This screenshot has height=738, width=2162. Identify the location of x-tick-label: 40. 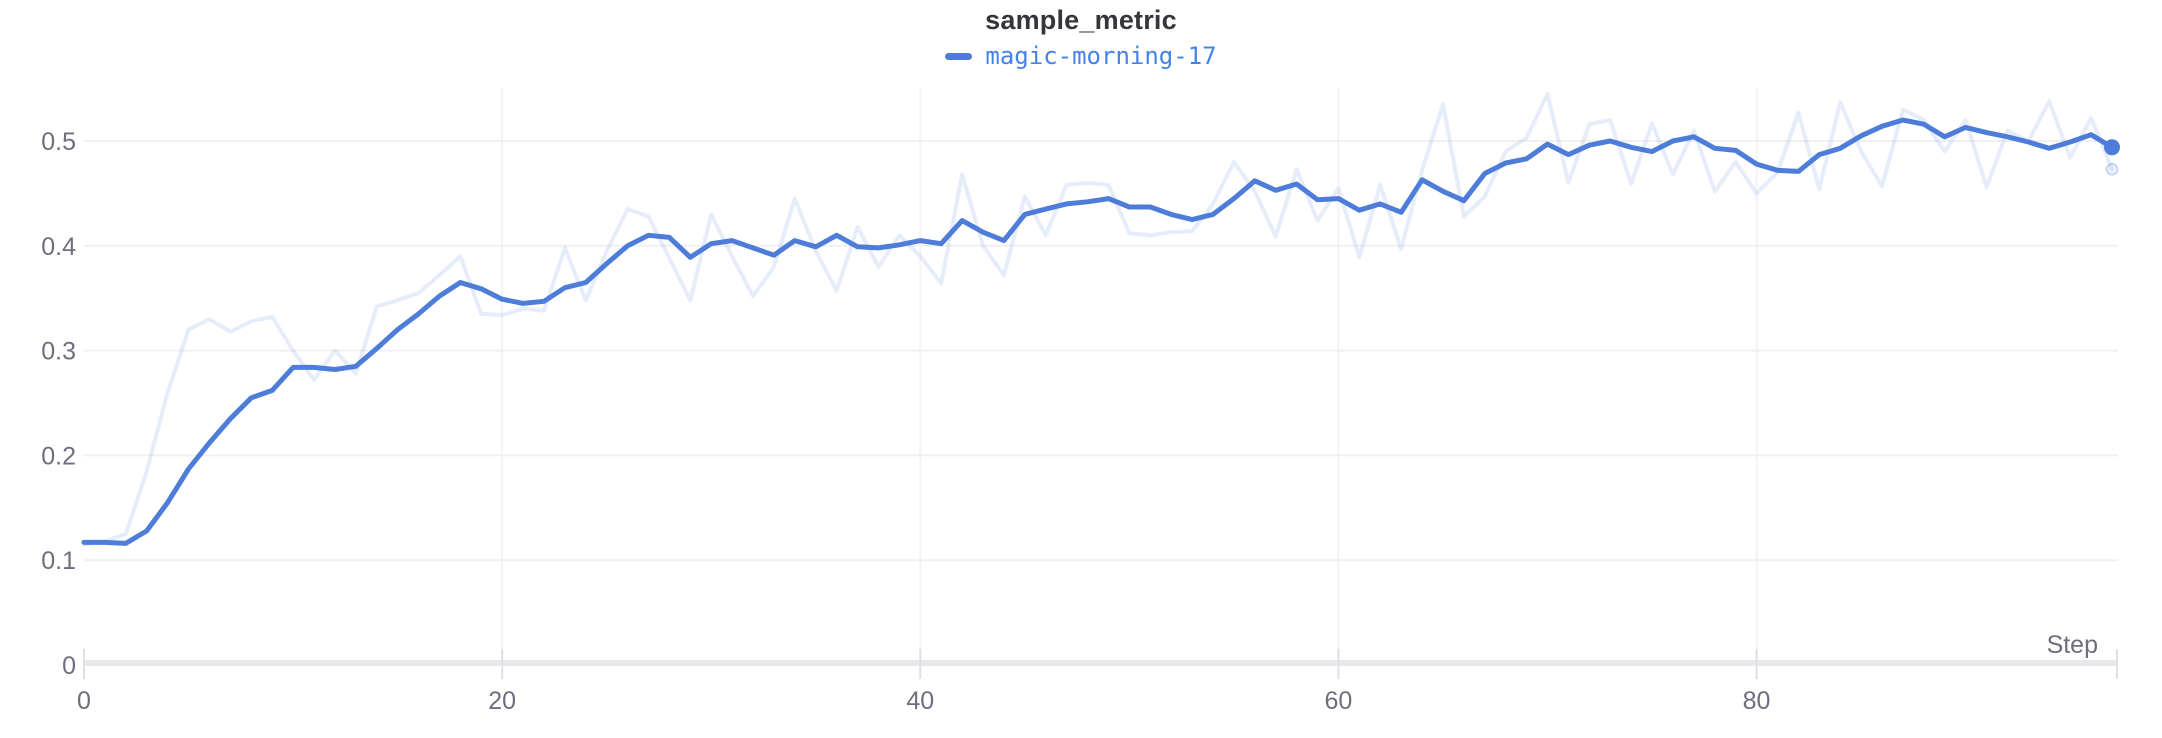
(920, 701).